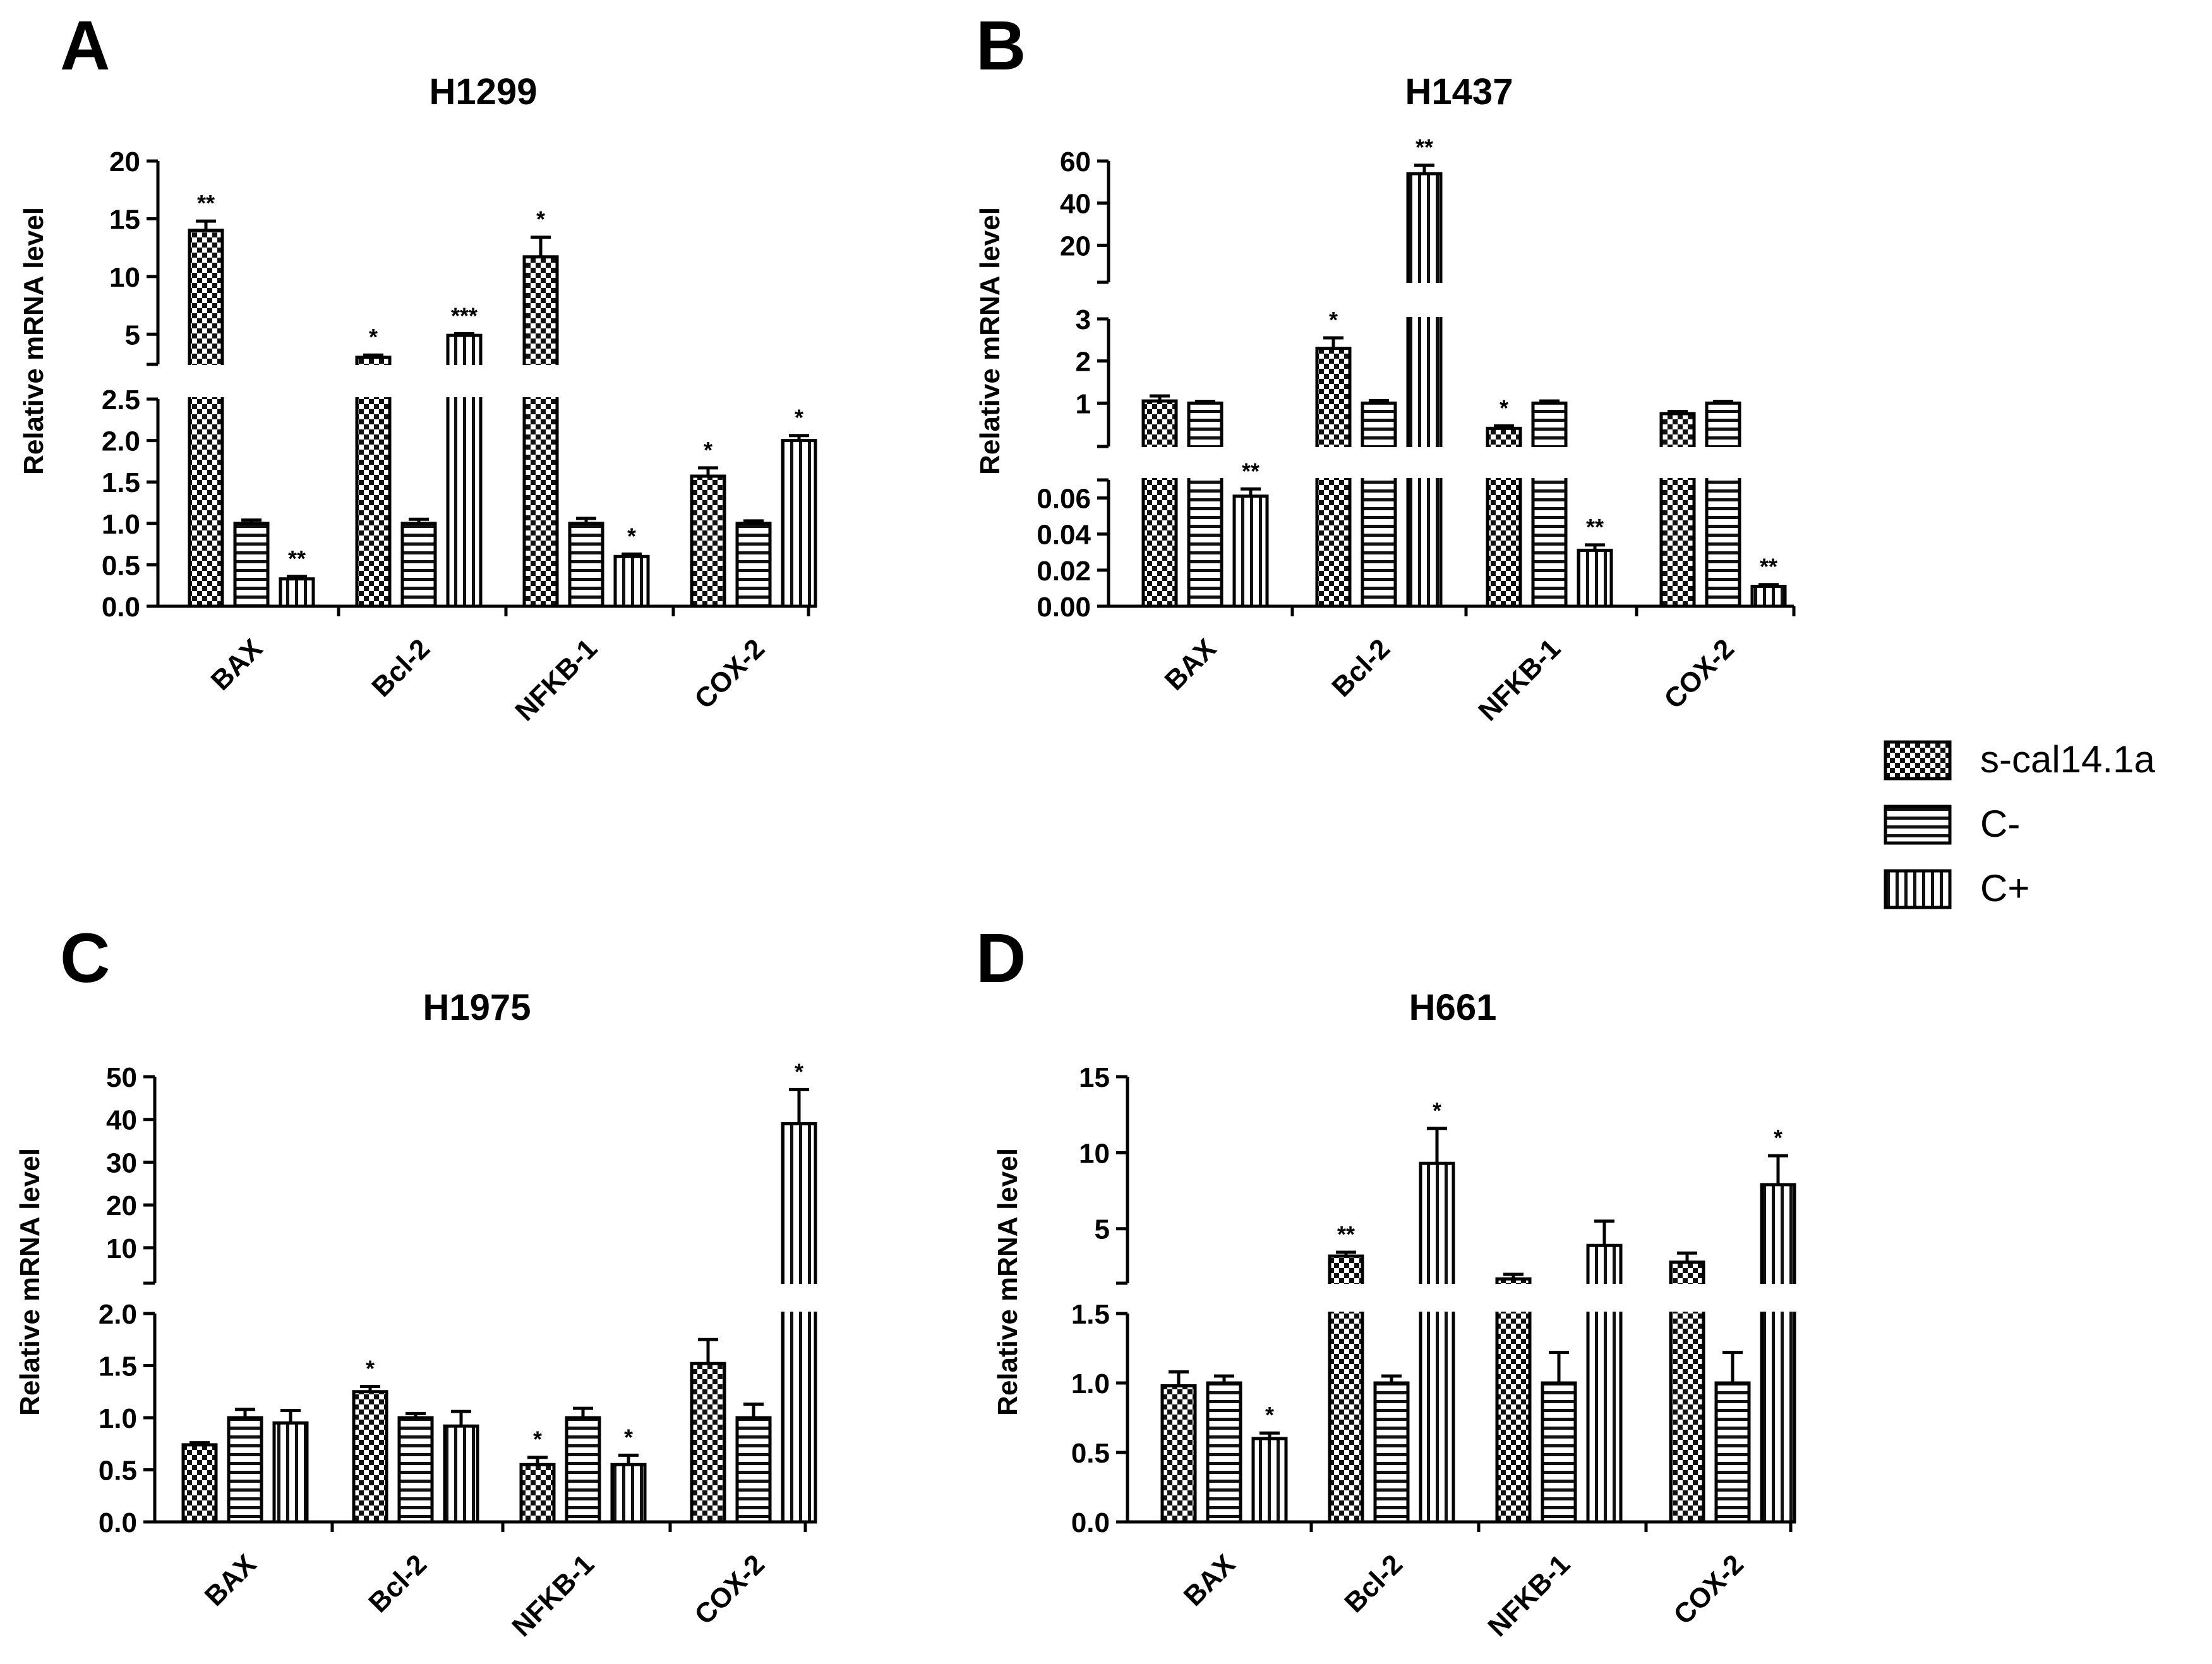 The height and width of the screenshot is (1664, 2212). Describe the element at coordinates (2000, 824) in the screenshot. I see `legend-label: C-` at that location.